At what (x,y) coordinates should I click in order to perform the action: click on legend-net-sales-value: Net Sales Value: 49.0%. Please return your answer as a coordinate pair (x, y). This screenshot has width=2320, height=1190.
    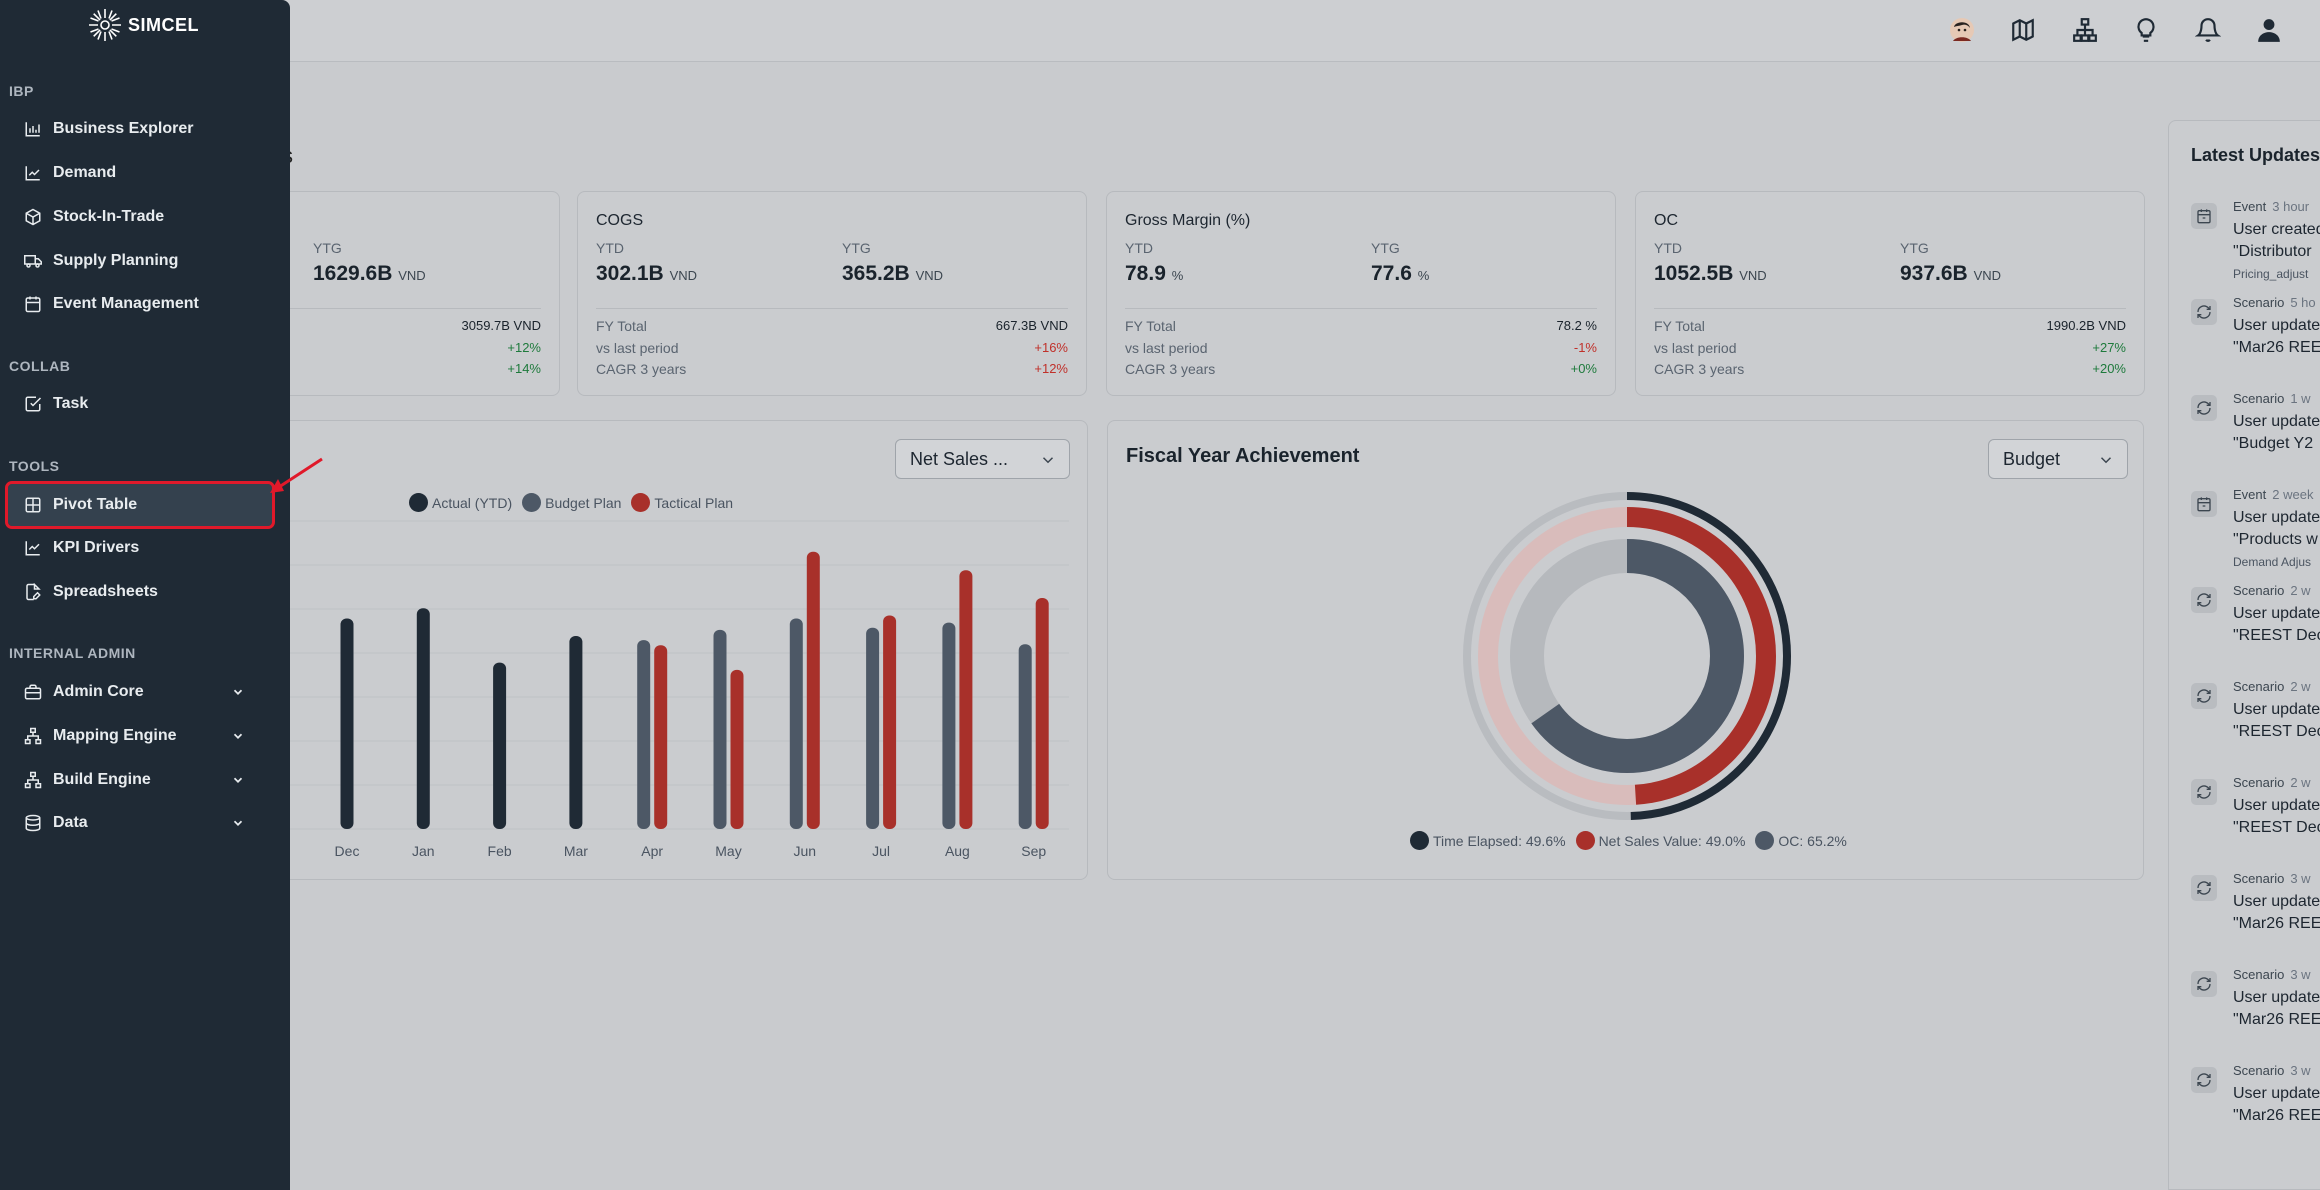
    Looking at the image, I should click on (1660, 840).